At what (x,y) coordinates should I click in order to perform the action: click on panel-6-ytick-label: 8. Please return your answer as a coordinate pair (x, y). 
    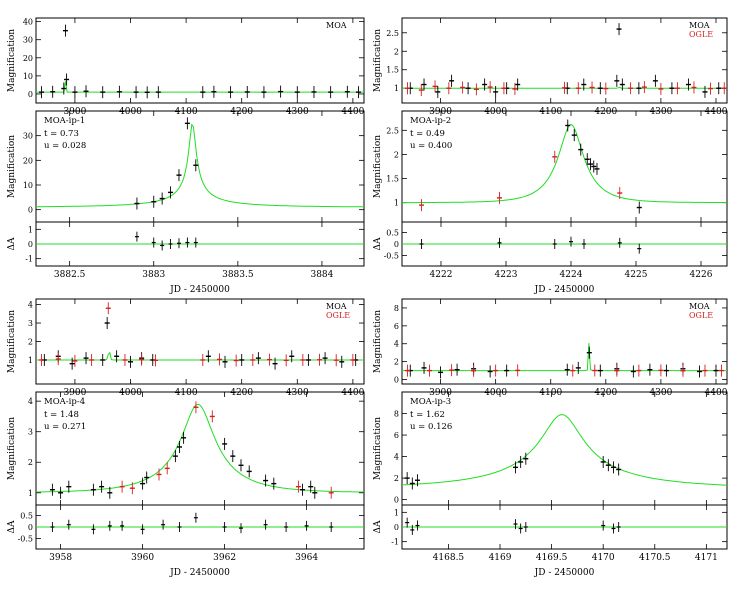
    Looking at the image, I should click on (396, 308).